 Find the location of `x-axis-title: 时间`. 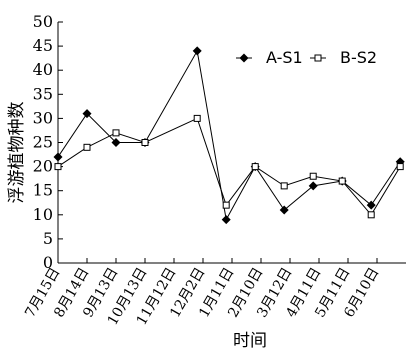

x-axis-title: 时间 is located at coordinates (250, 341).